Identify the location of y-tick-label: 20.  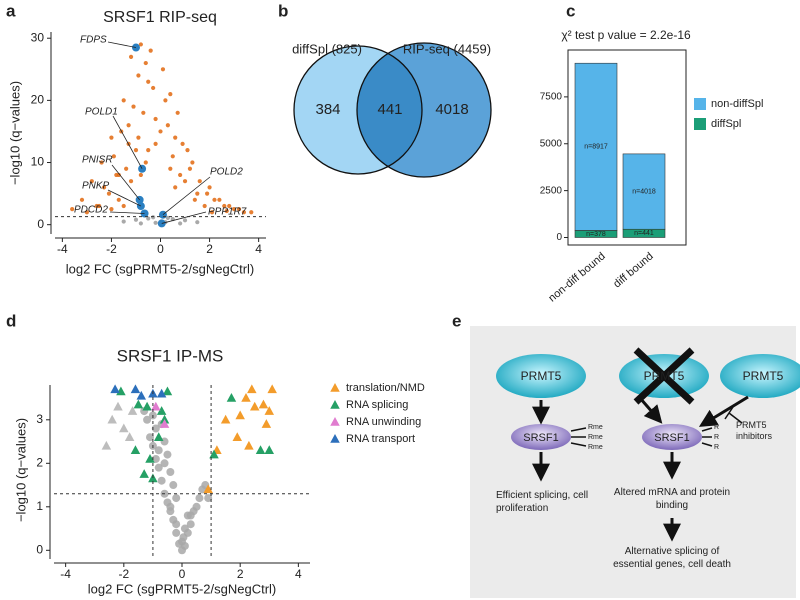
(38, 100).